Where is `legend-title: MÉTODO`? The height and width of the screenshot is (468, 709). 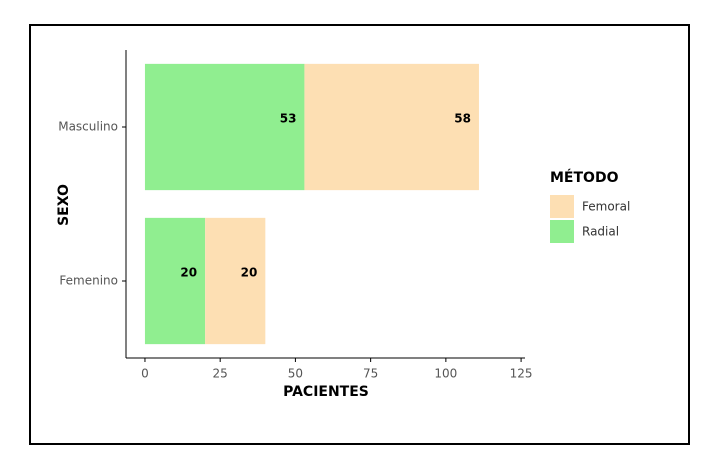
legend-title: MÉTODO is located at coordinates (584, 177).